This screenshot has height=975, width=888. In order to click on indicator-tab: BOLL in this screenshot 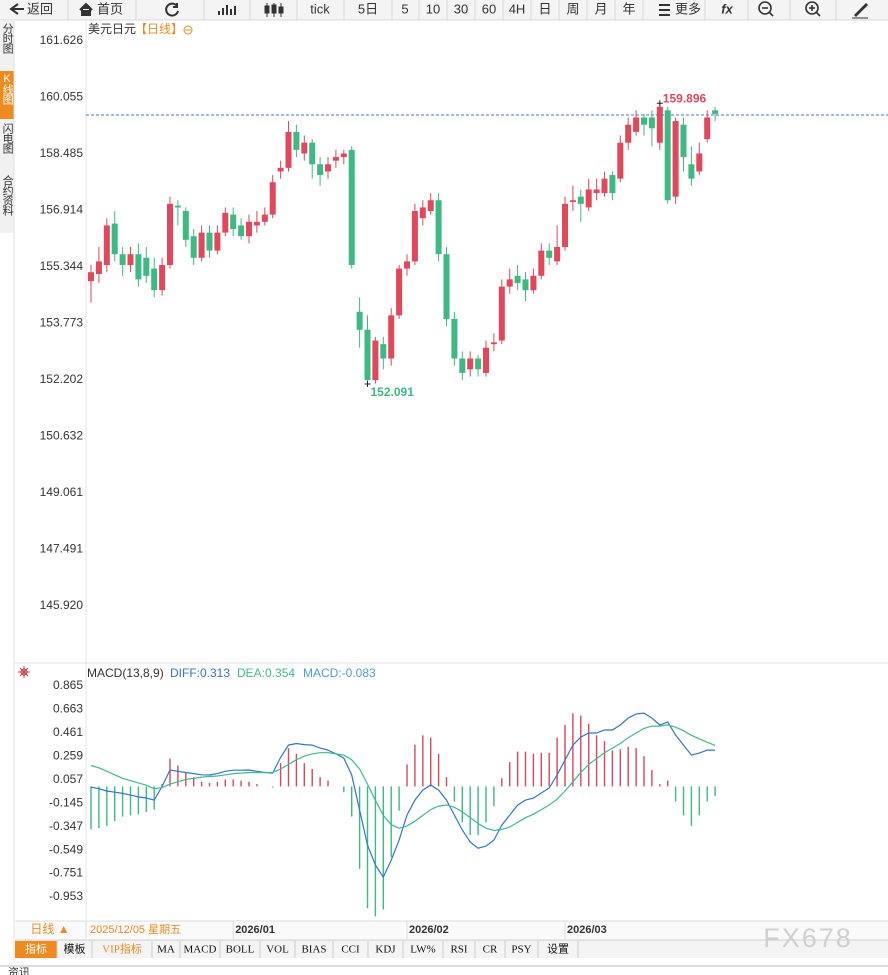, I will do `click(240, 950)`.